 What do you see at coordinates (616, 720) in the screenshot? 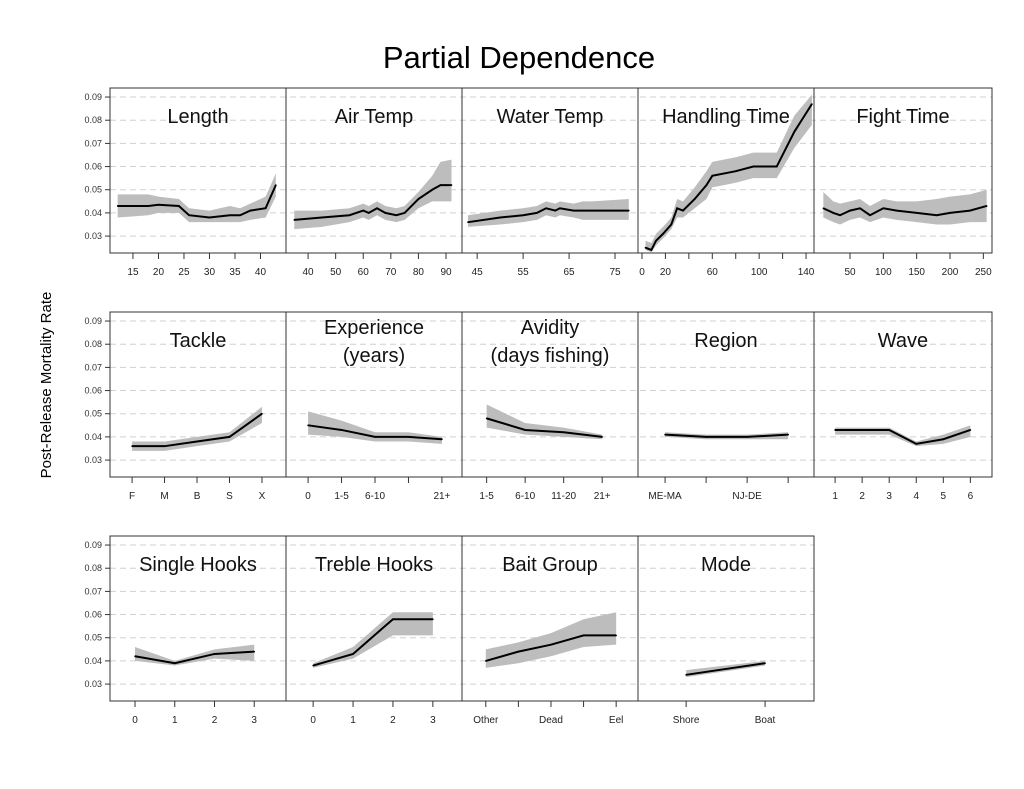
I see `x-tick-label: Eel` at bounding box center [616, 720].